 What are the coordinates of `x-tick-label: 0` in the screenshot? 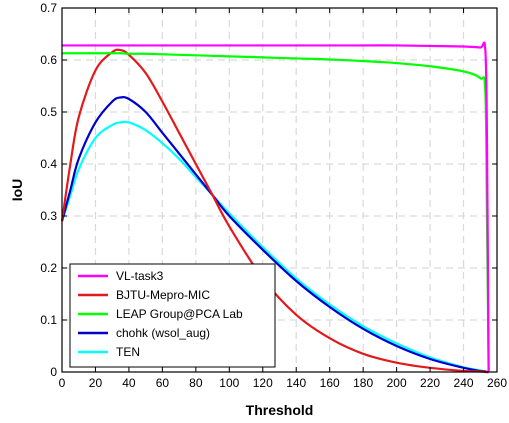 It's located at (62, 383).